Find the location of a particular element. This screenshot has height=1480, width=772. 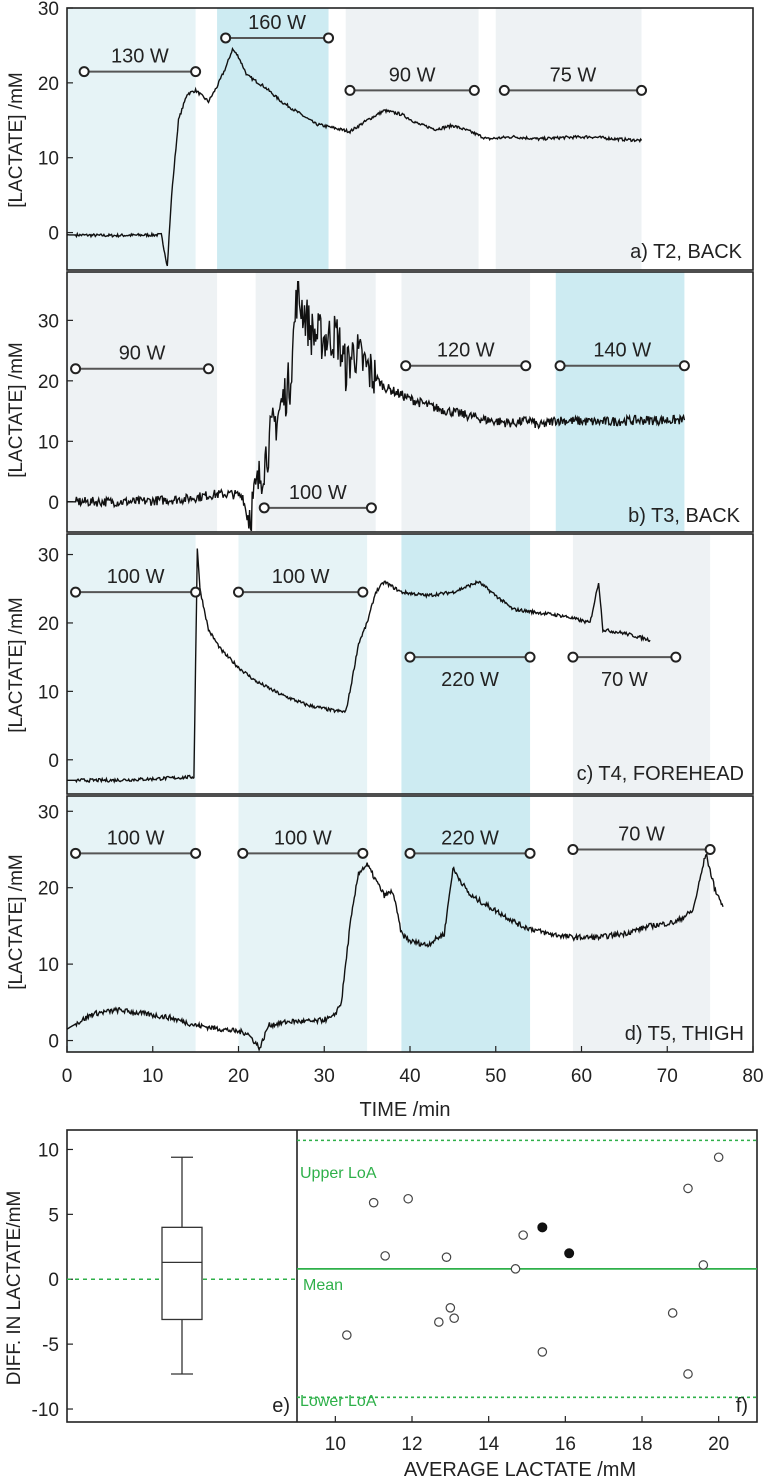

power-label-d-0: 100 W is located at coordinates (136, 838).